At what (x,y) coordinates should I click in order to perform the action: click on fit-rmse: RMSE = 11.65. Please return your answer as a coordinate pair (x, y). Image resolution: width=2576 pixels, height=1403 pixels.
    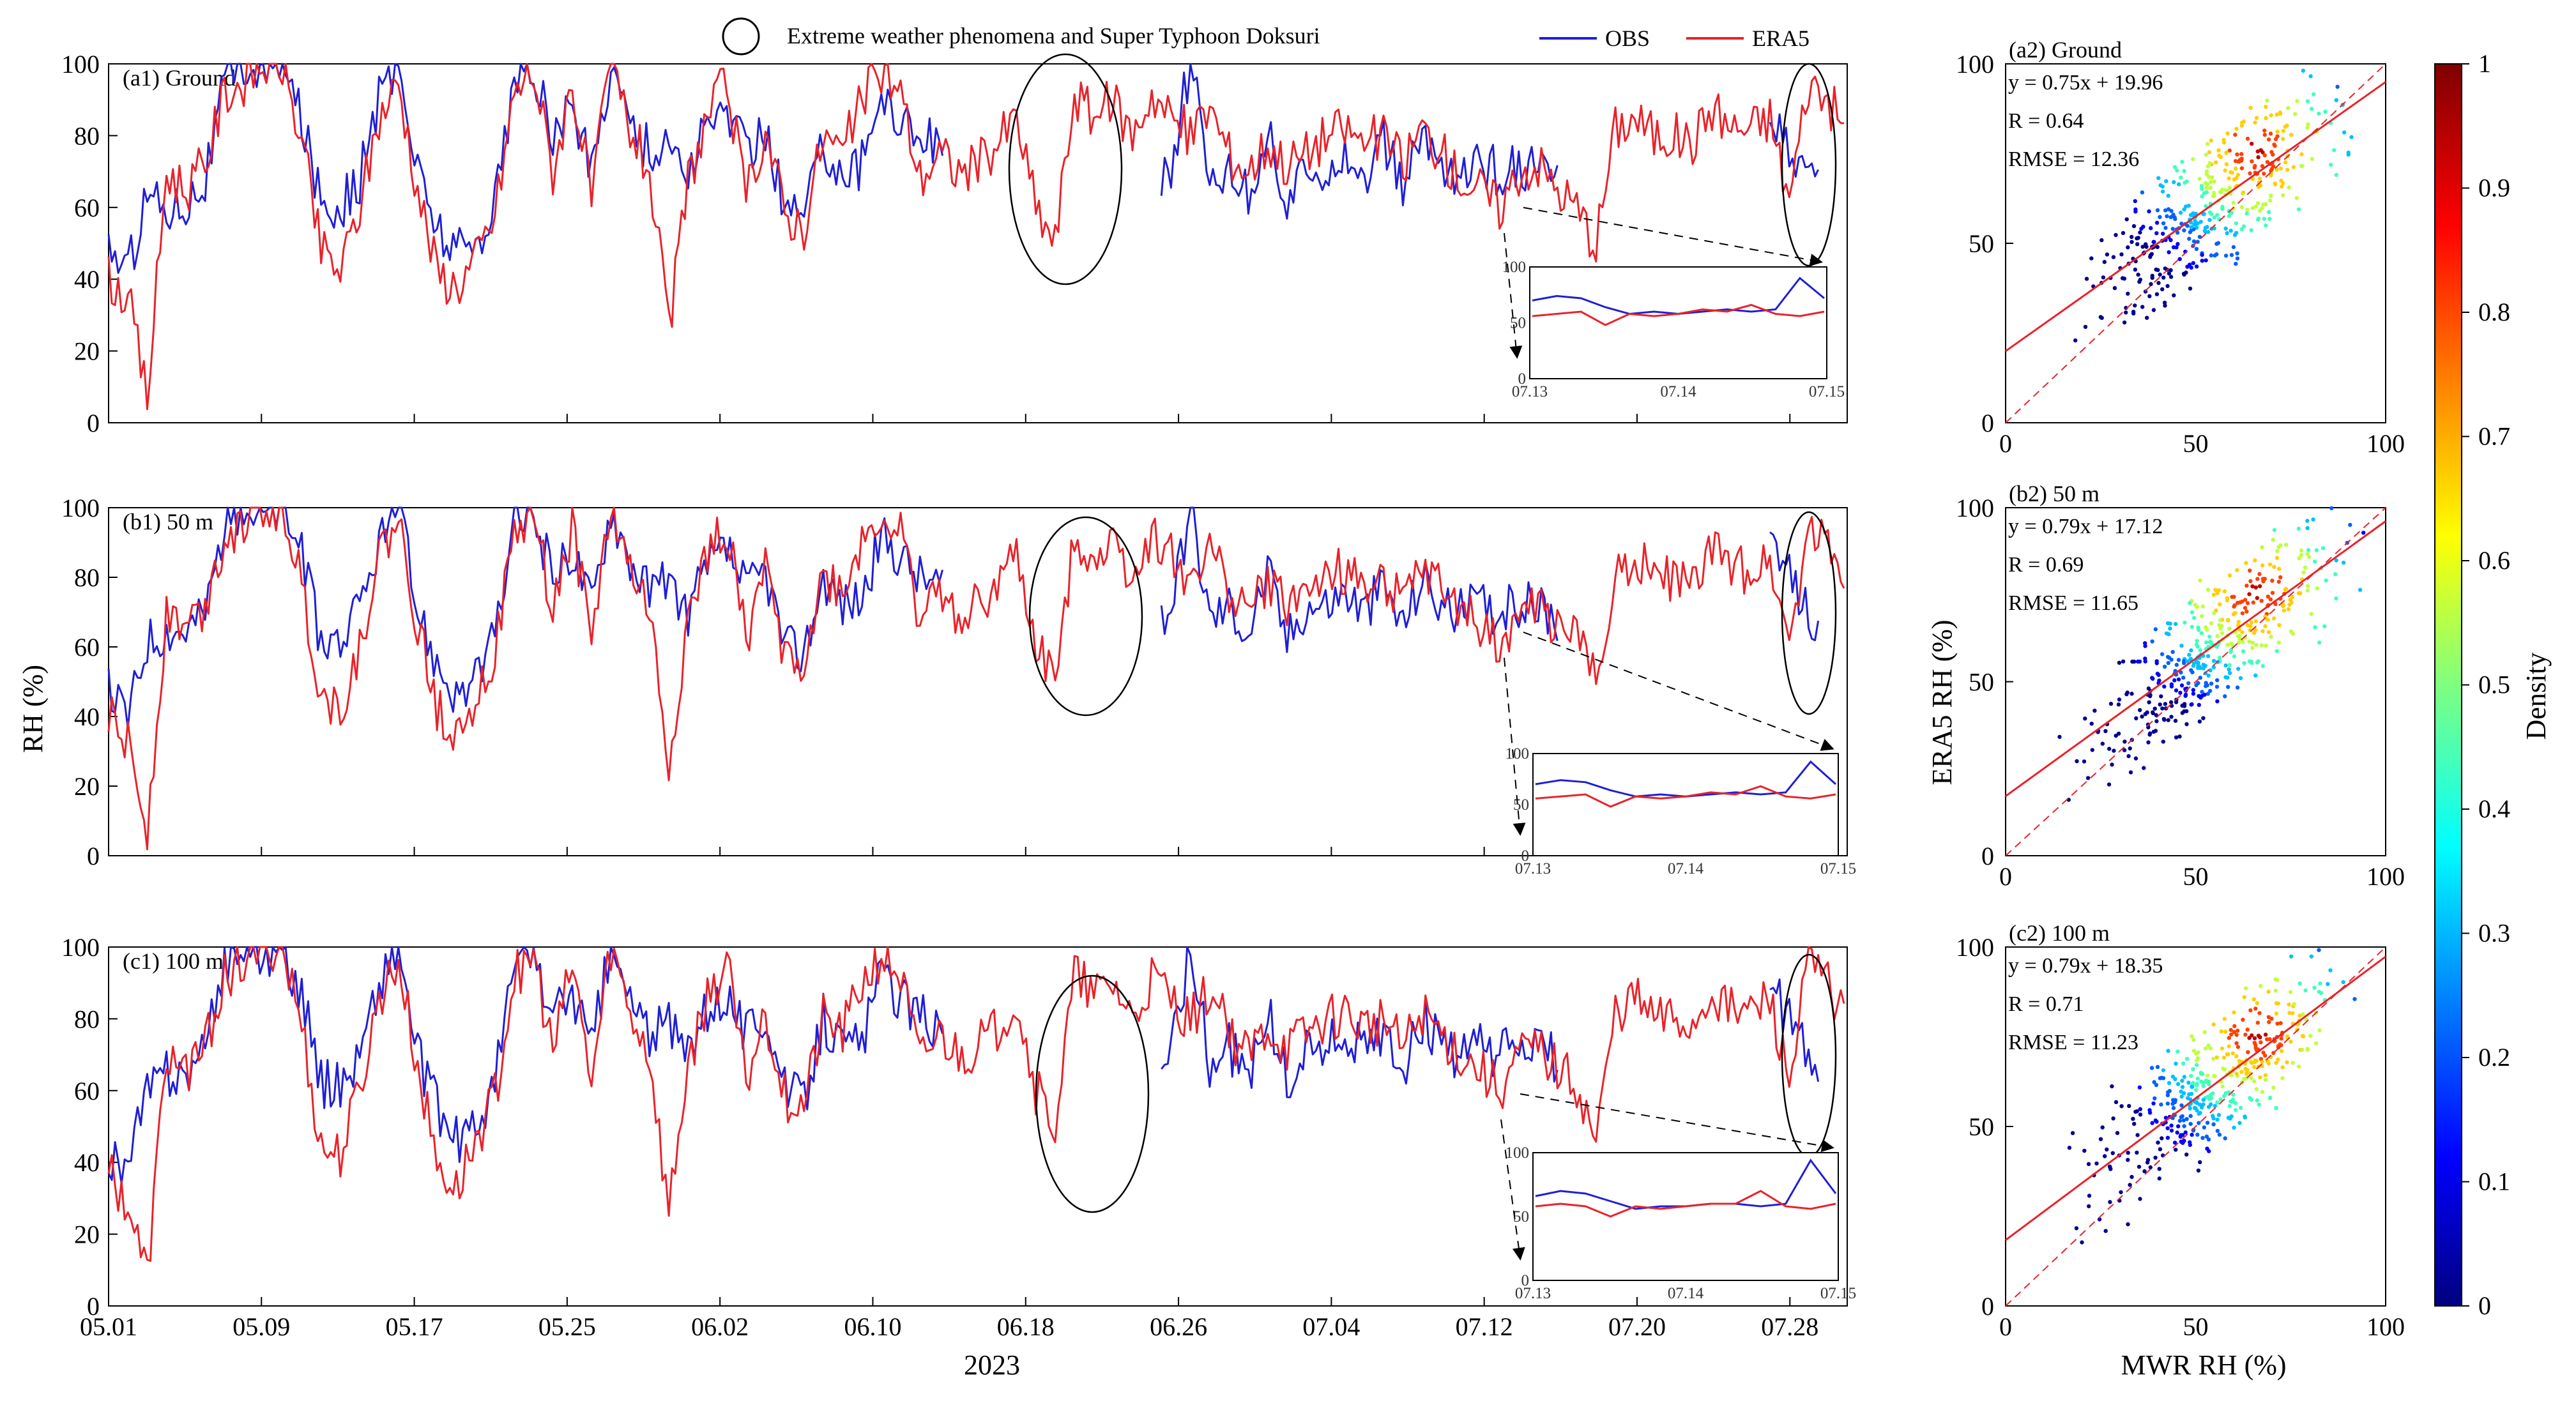
    Looking at the image, I should click on (2073, 603).